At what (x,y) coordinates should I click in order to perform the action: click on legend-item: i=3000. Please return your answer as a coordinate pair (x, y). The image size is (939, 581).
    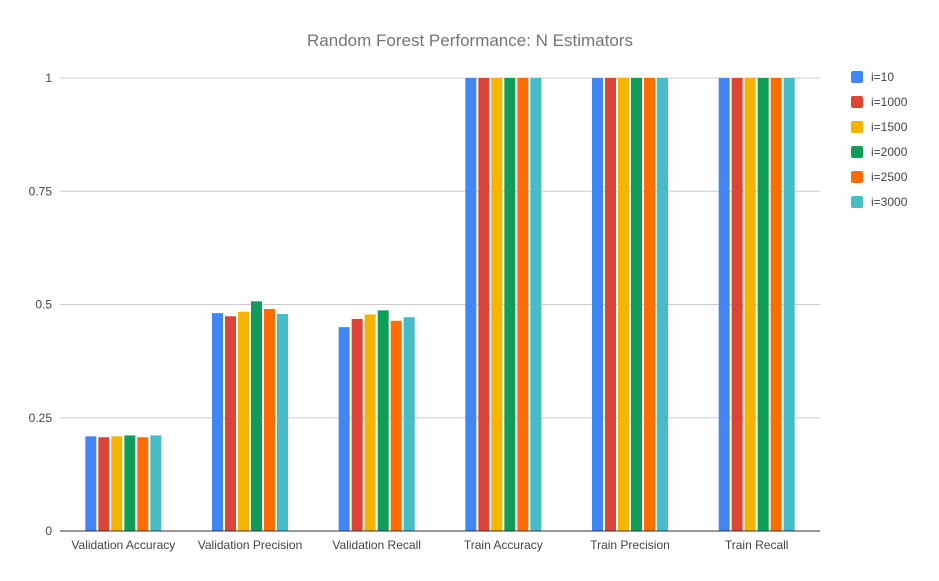
    Looking at the image, I should click on (879, 202).